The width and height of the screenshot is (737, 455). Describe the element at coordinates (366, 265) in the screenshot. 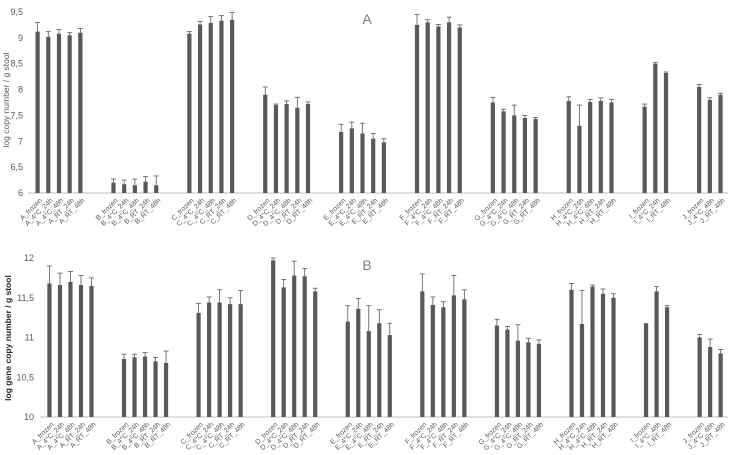

I see `panel-label: B` at that location.